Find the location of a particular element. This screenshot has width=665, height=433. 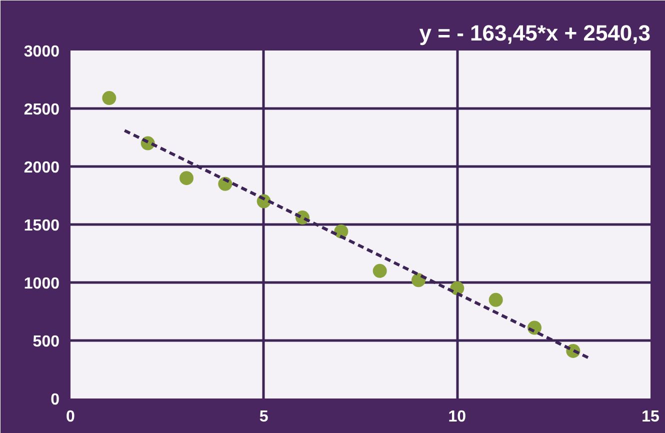

y-tick-label: 2500 is located at coordinates (42, 110).